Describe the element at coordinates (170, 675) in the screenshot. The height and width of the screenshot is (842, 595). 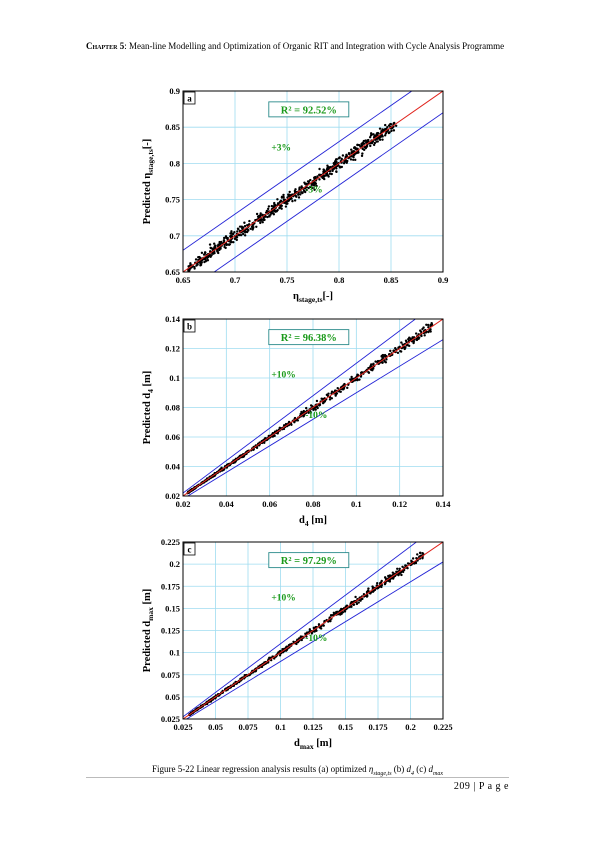
I see `y-tick-label: 0.075` at that location.